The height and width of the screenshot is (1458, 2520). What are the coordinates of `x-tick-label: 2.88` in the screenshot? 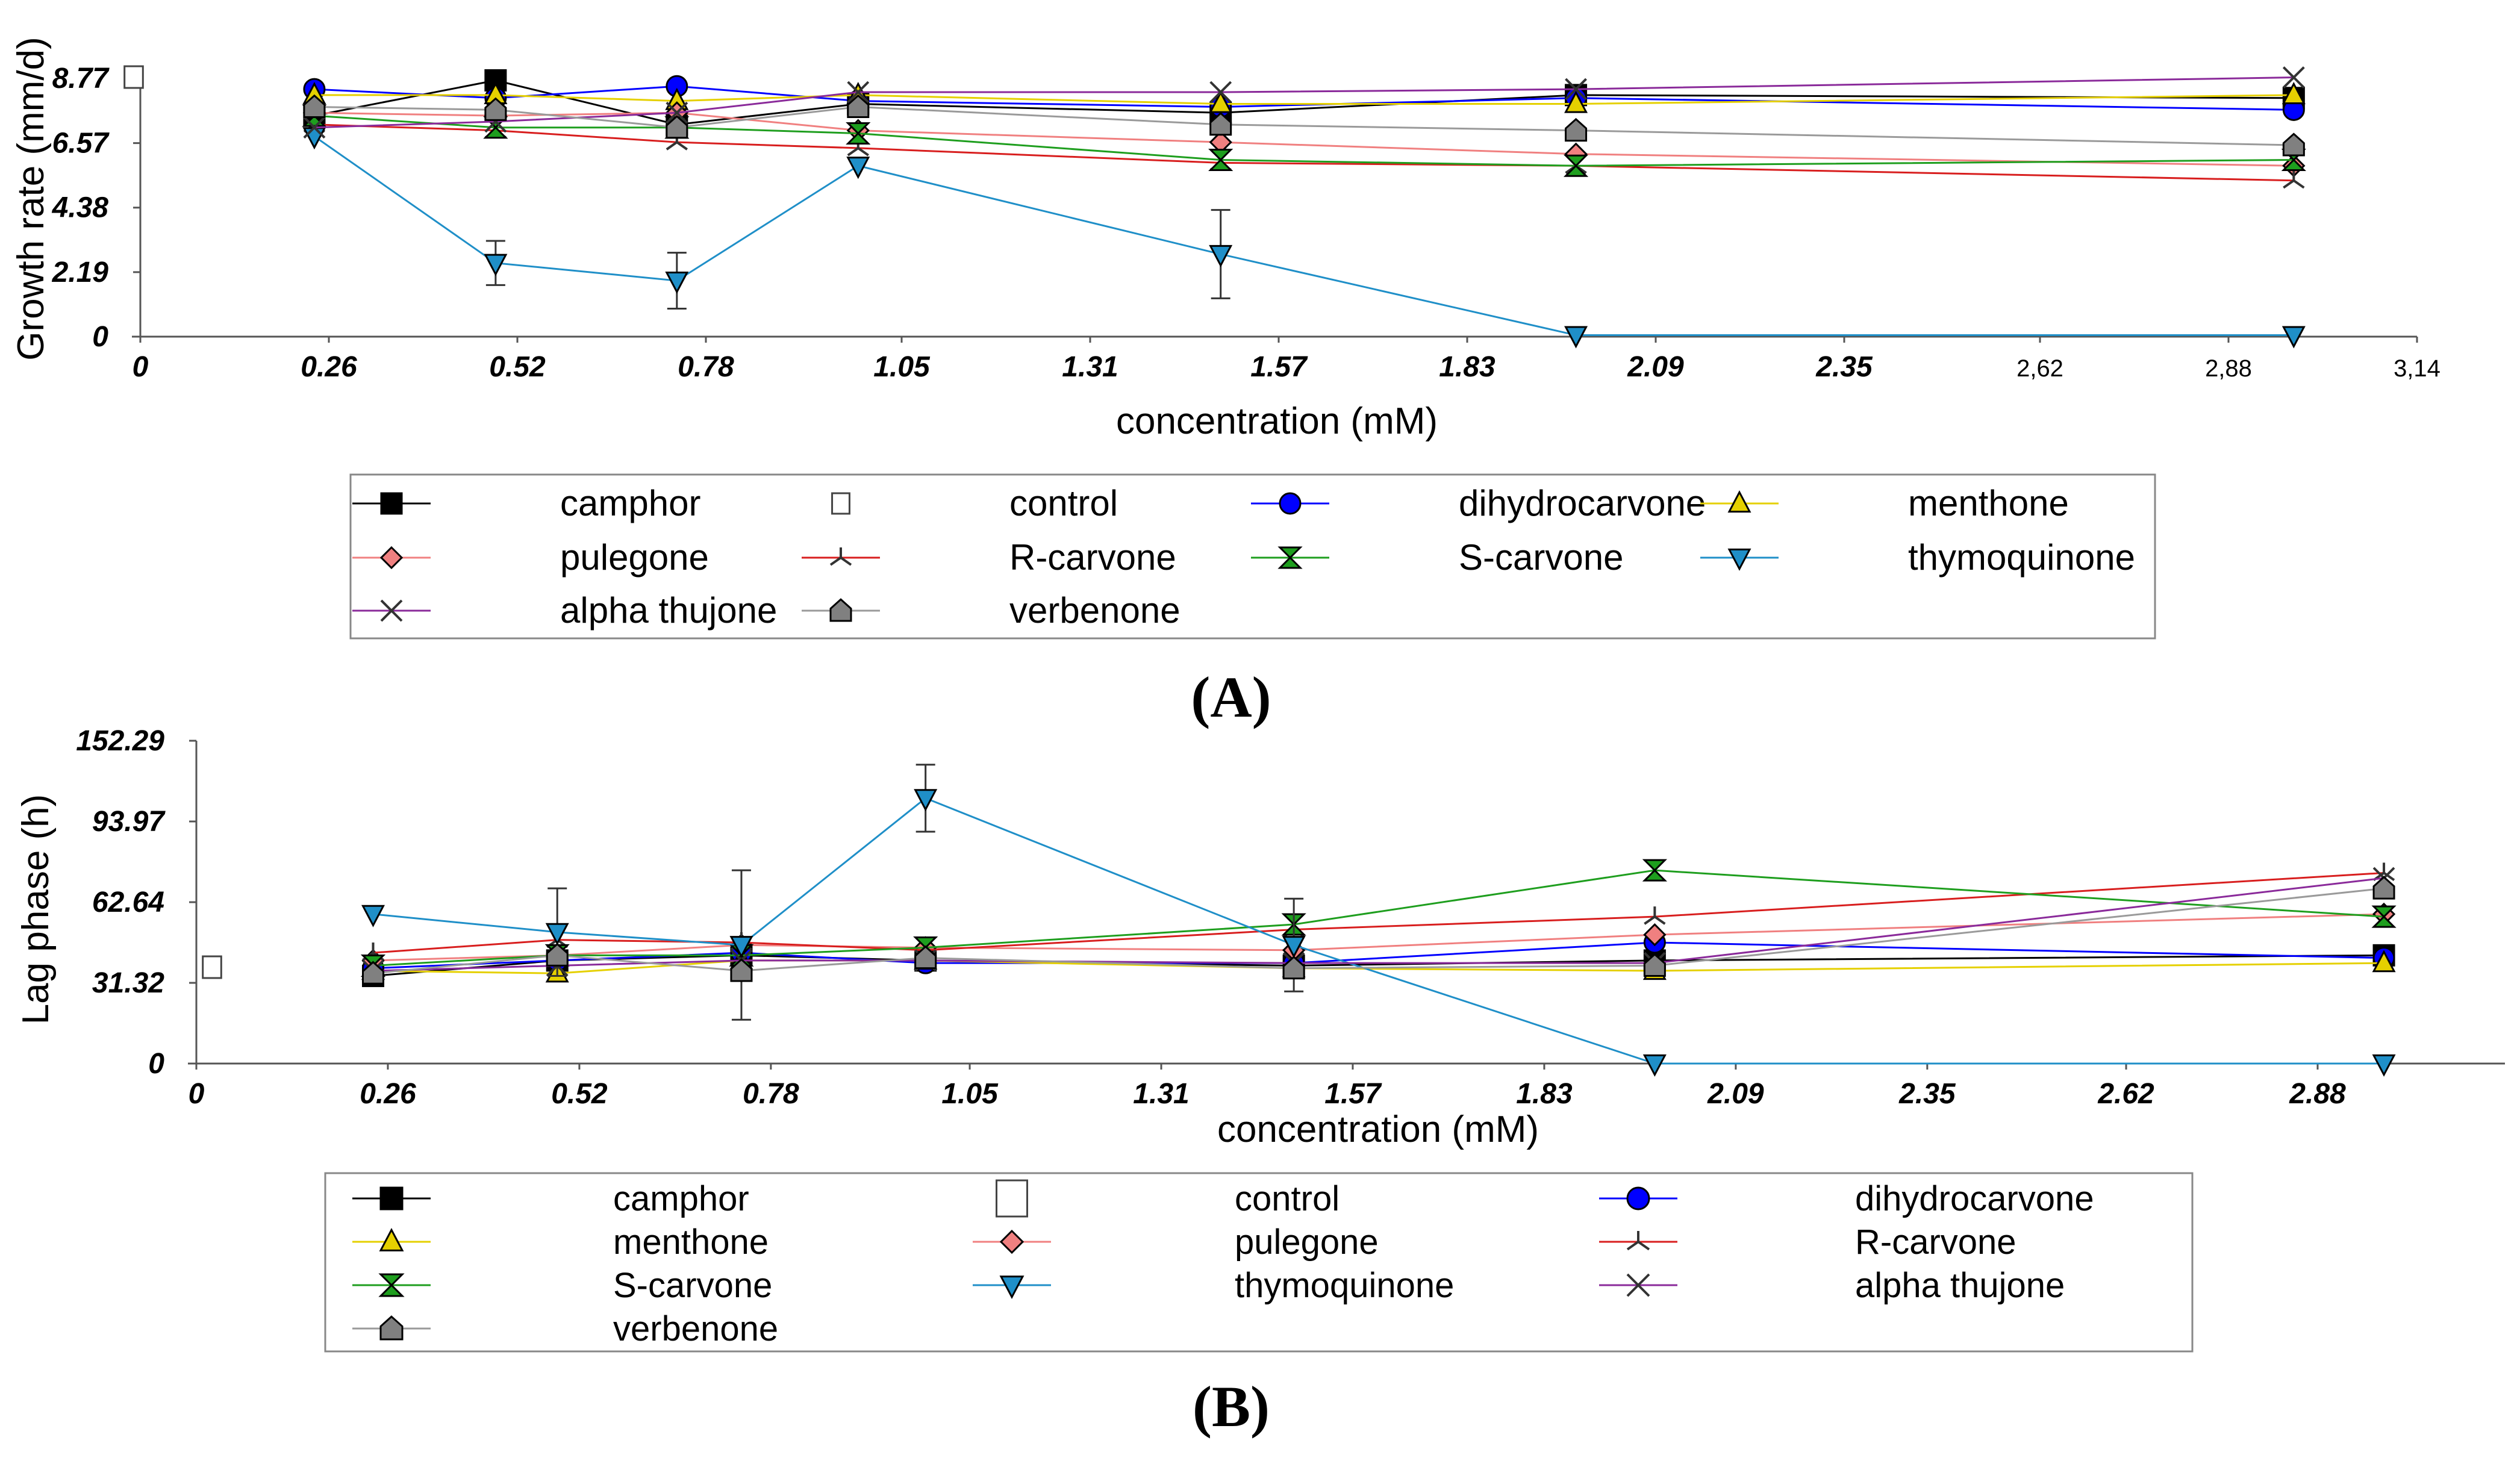 It's located at (2317, 1094).